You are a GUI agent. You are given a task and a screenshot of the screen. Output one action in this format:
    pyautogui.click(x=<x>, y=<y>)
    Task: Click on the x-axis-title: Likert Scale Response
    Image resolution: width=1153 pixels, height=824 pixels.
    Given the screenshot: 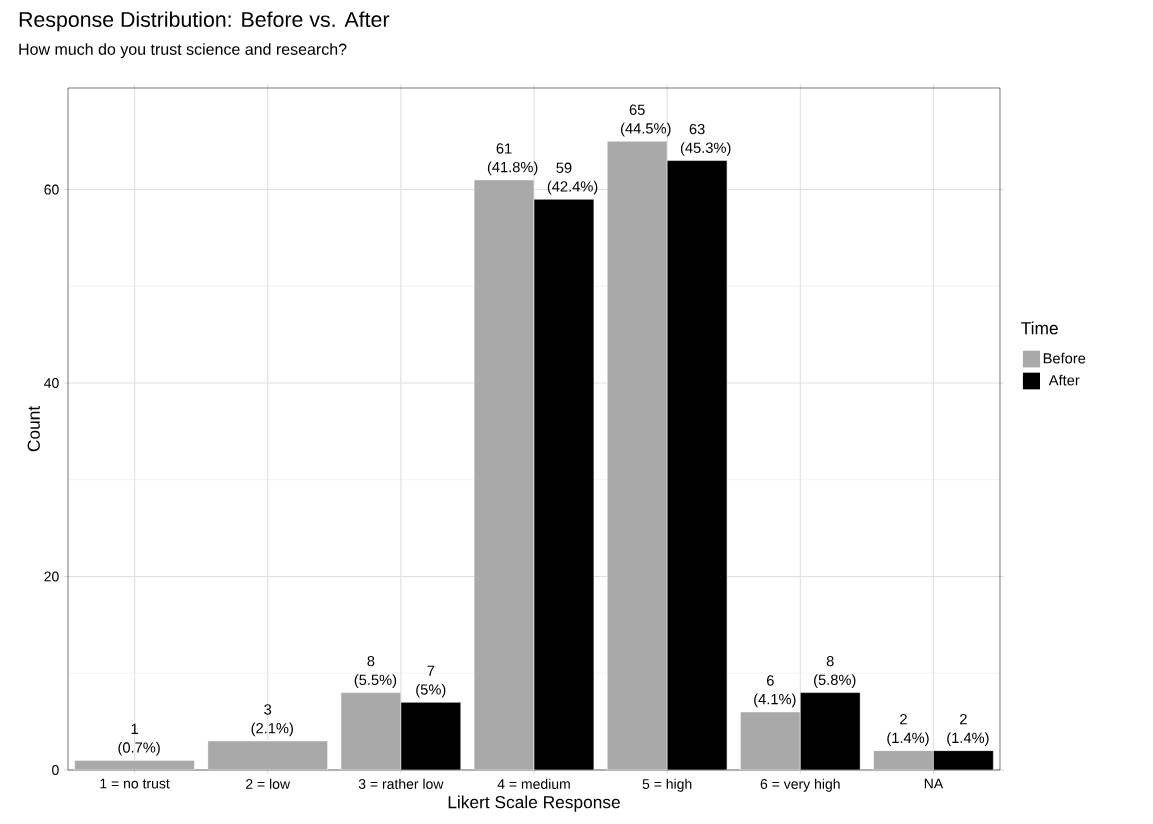 What is the action you would take?
    pyautogui.click(x=534, y=803)
    